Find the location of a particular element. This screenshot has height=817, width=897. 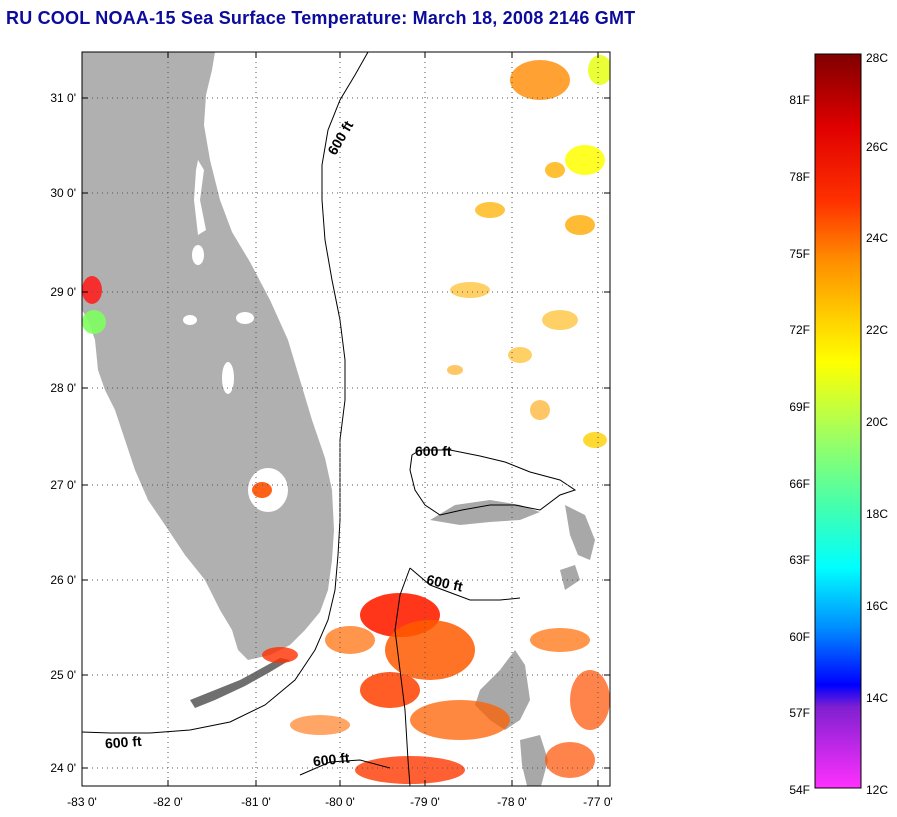

colorbar-c-label: 14C is located at coordinates (877, 698).